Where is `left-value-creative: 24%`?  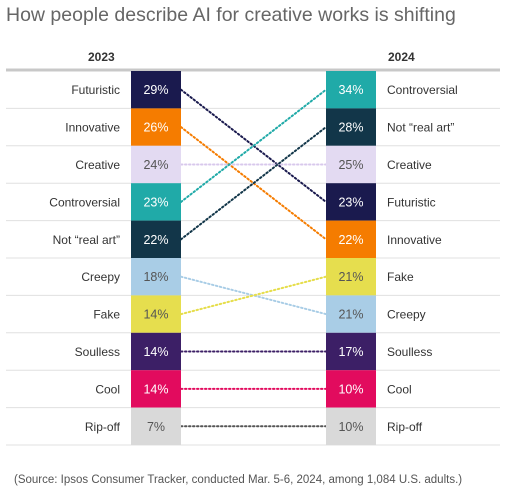 left-value-creative: 24% is located at coordinates (155, 165).